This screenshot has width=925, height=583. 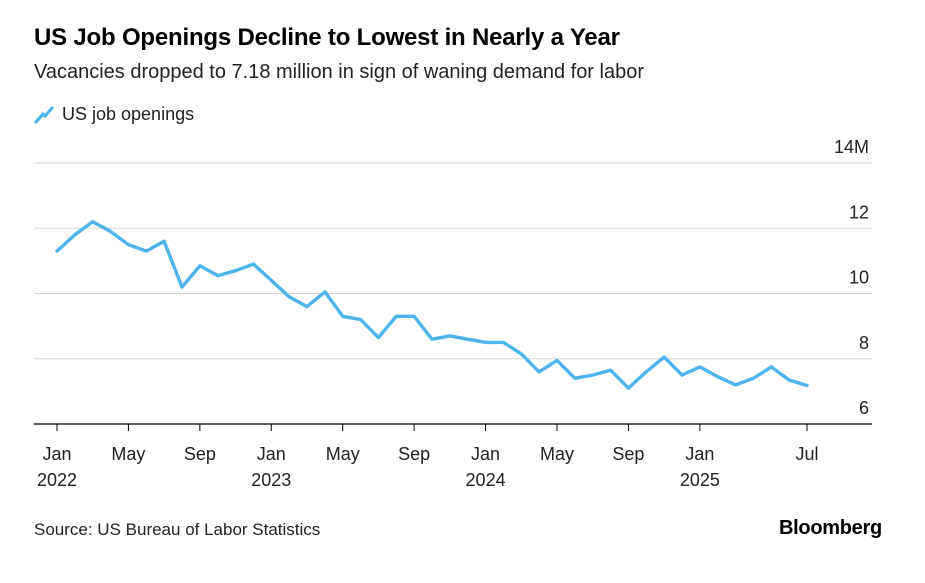 I want to click on y-tick-label: 10, so click(x=859, y=278).